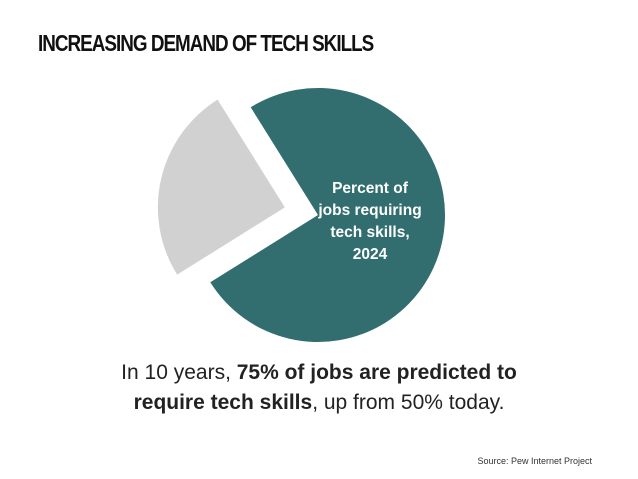  Describe the element at coordinates (408, 402) in the screenshot. I see `caption-text: , up from 50% today.` at that location.